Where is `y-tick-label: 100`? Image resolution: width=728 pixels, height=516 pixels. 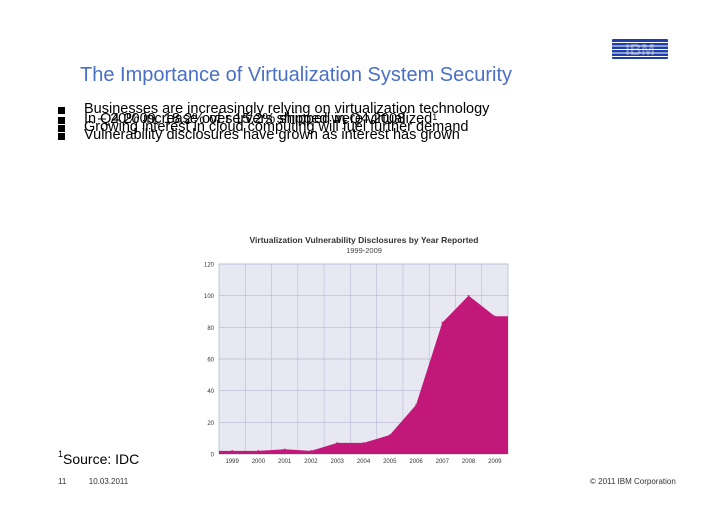
y-tick-label: 100 is located at coordinates (209, 297).